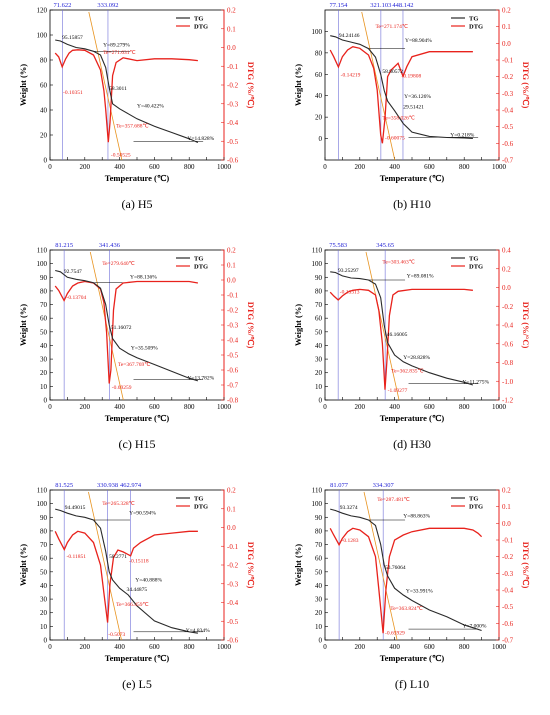 This screenshot has width=550, height=715. Describe the element at coordinates (118, 504) in the screenshot. I see `annotation-label: Te=265.328℃` at that location.